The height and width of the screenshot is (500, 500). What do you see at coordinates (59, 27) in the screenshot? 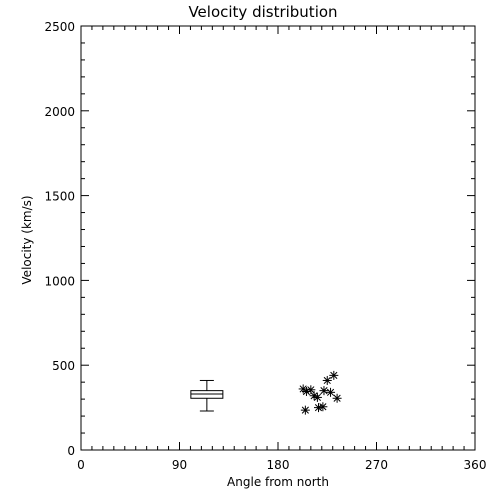
I see `y-tick-label: 2500` at bounding box center [59, 27].